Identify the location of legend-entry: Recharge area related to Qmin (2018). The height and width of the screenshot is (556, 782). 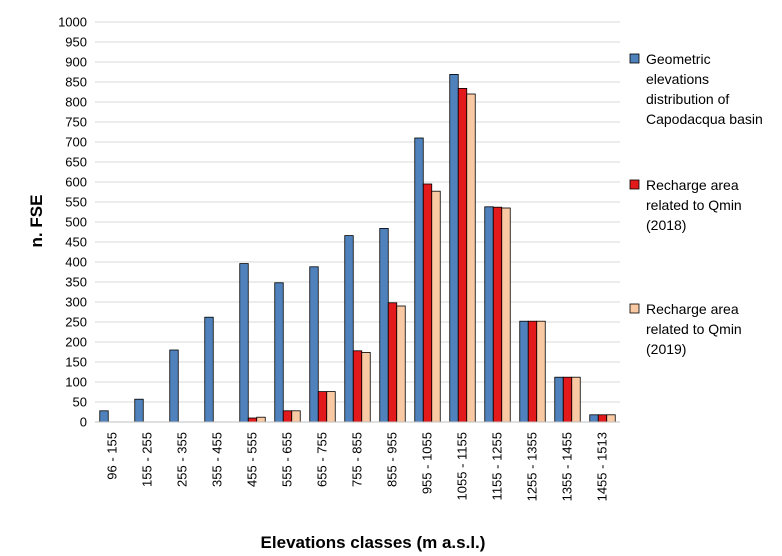
(694, 205).